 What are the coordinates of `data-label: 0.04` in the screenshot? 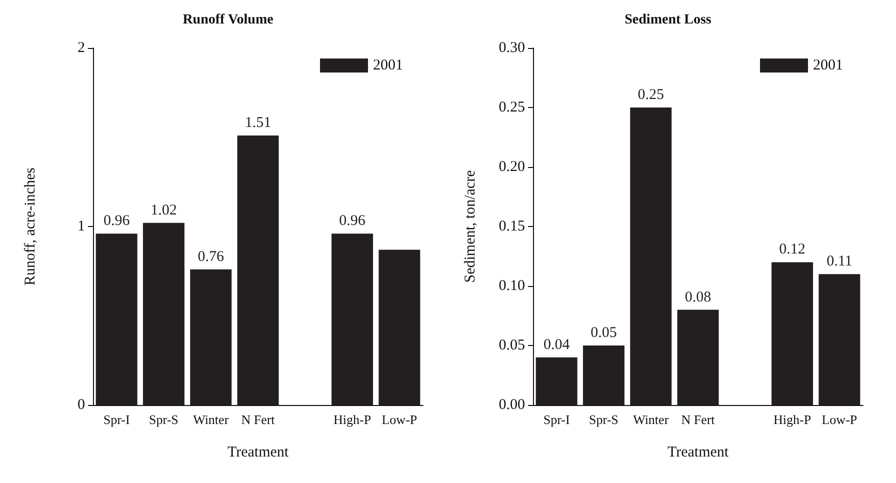 It's located at (556, 344).